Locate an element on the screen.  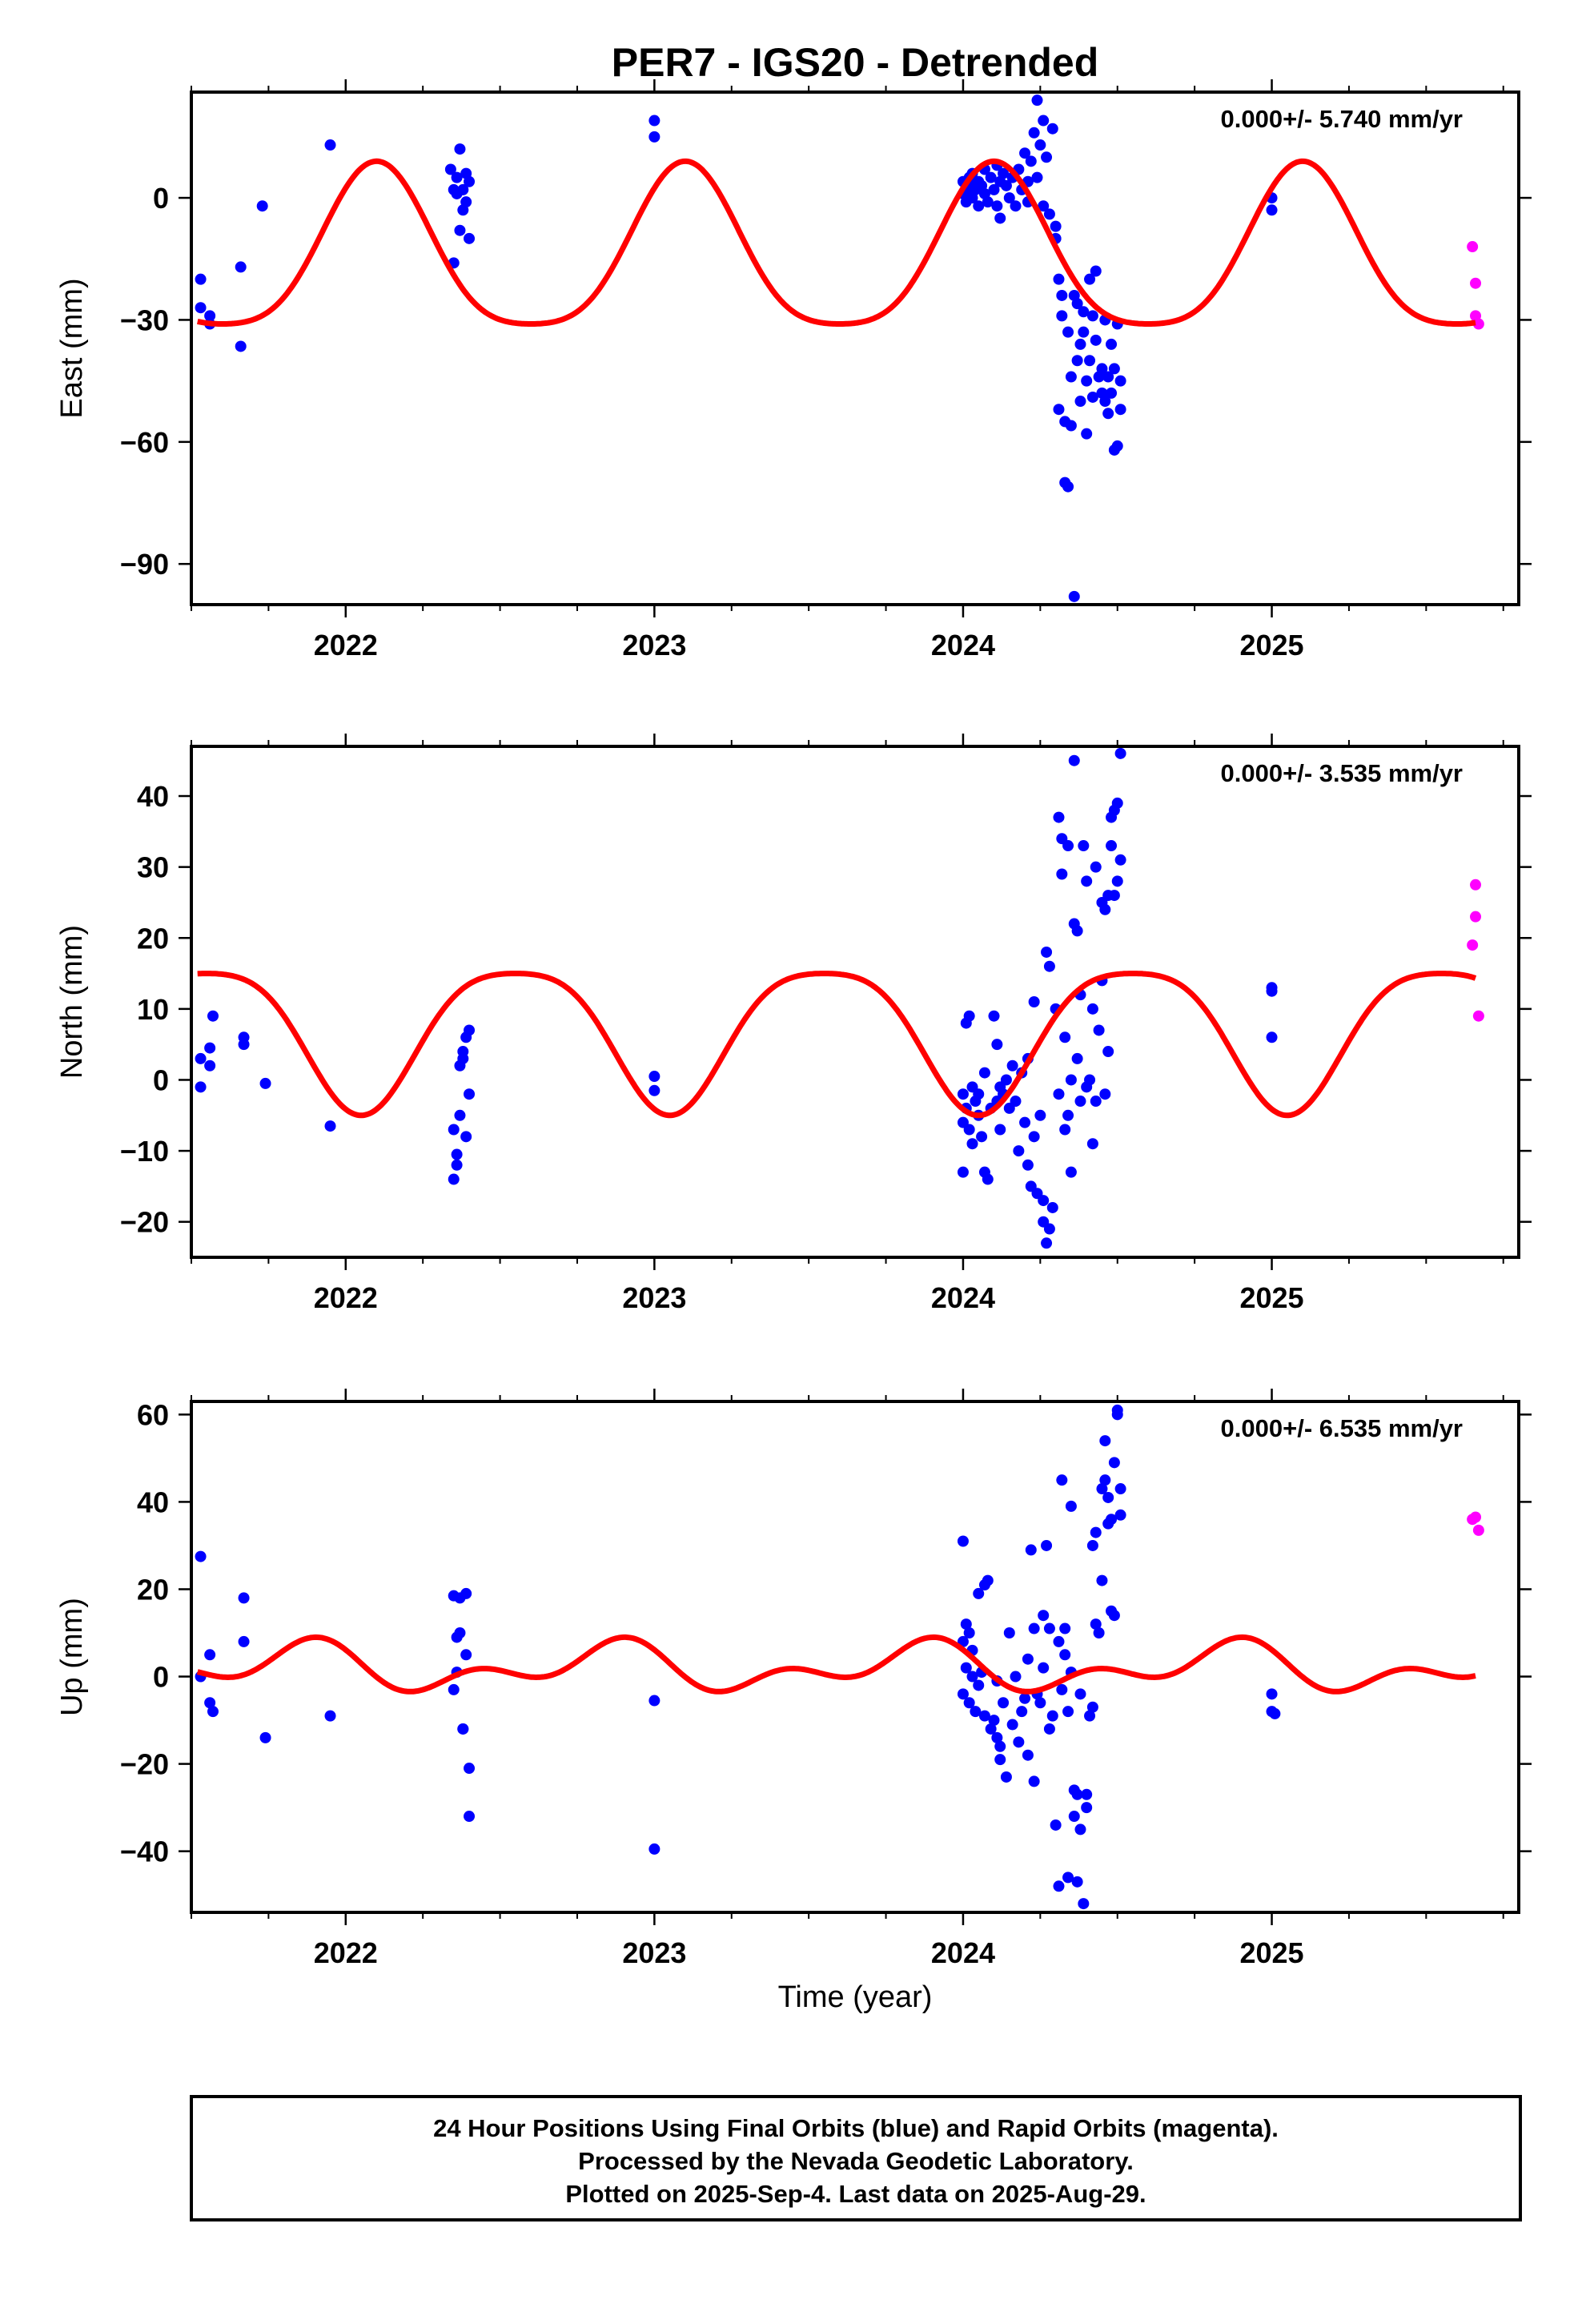
y-tick-label: 60 is located at coordinates (153, 1414).